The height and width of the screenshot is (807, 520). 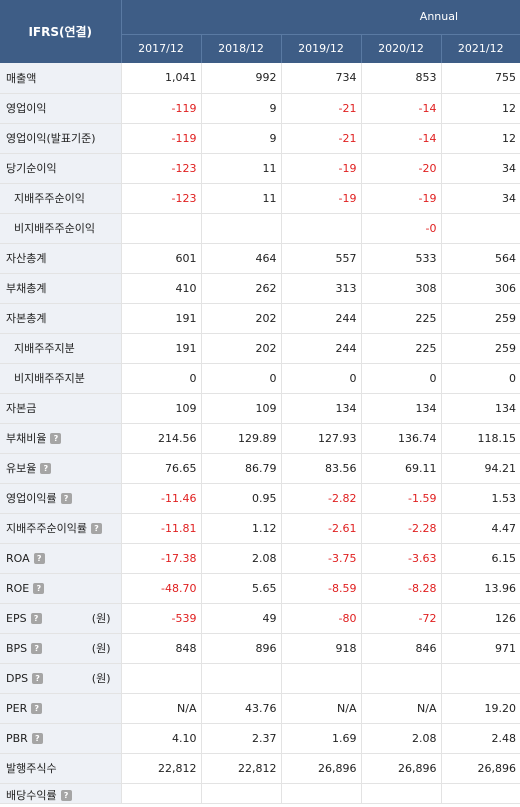 What do you see at coordinates (260, 768) in the screenshot?
I see `table-row: 발행주식수 22,812 22,812 26,896 26,896 26,896` at bounding box center [260, 768].